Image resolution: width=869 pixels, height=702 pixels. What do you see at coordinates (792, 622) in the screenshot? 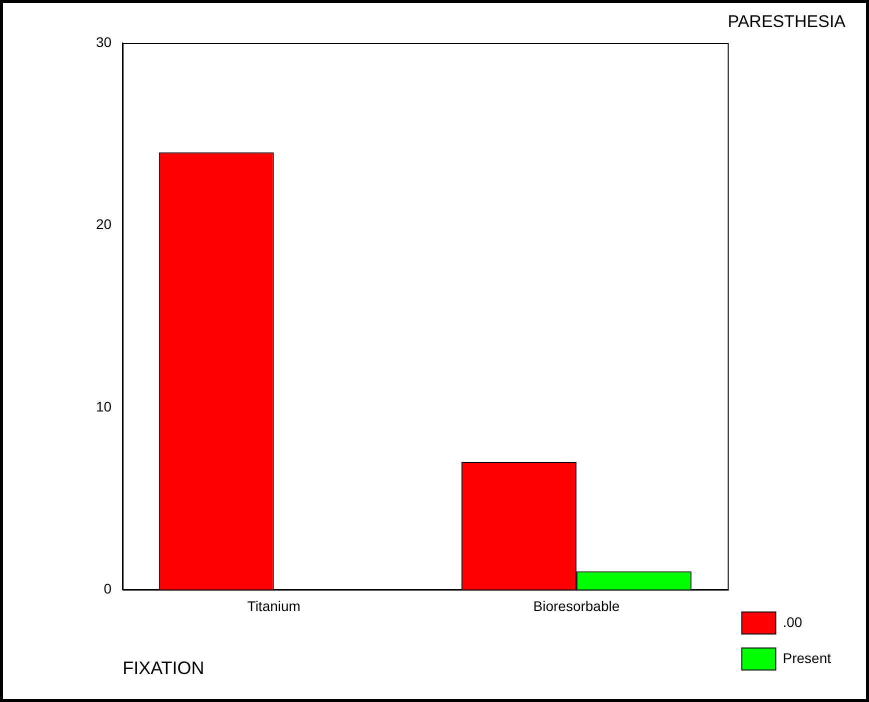
I see `legend-label: .00` at bounding box center [792, 622].